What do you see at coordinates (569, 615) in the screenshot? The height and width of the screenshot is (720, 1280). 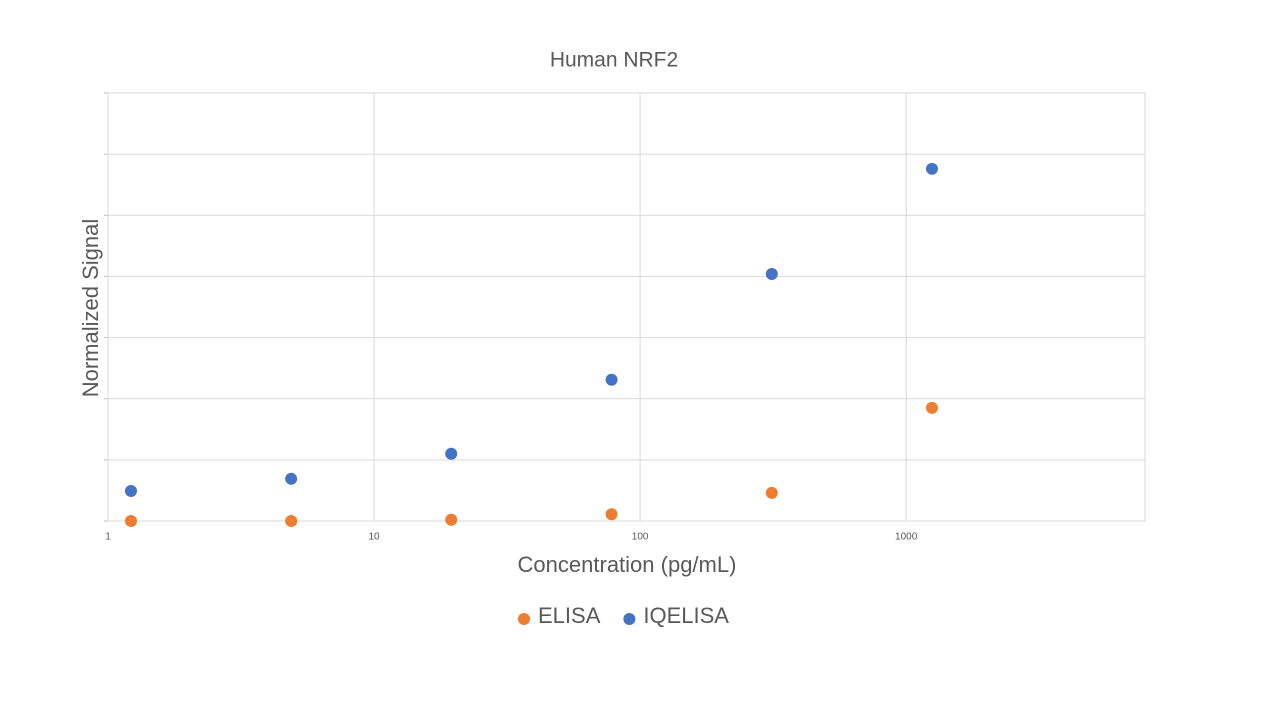 I see `legend-label: ELISA` at bounding box center [569, 615].